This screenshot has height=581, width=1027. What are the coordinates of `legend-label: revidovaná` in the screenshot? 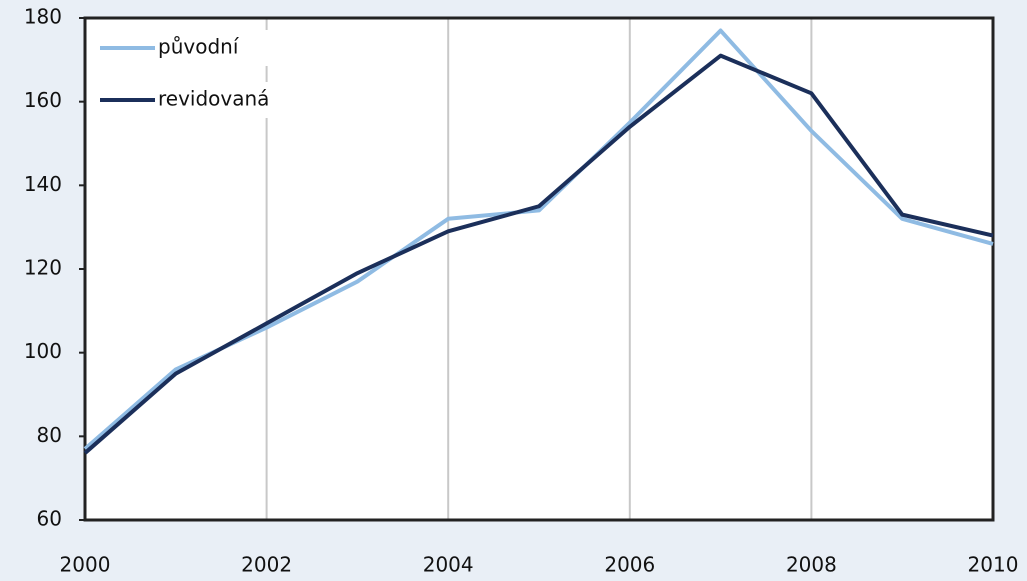 It's located at (213, 99).